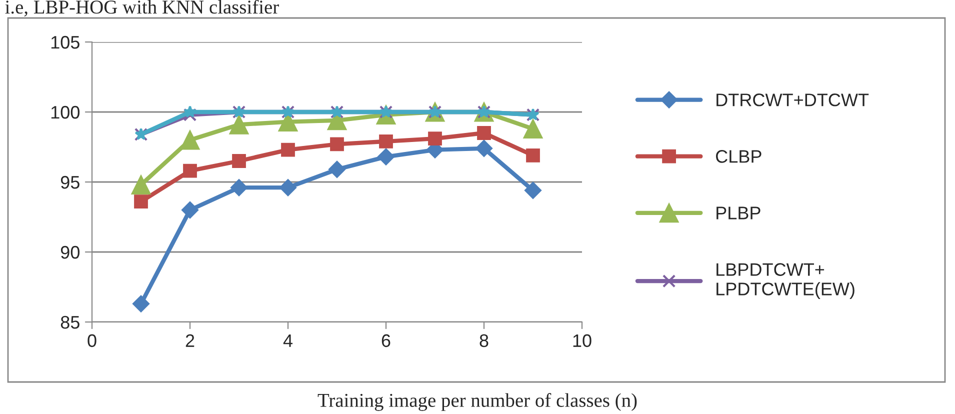 Image resolution: width=955 pixels, height=414 pixels. Describe the element at coordinates (477, 402) in the screenshot. I see `x-axis-title: Training image per number of classes (n)` at that location.